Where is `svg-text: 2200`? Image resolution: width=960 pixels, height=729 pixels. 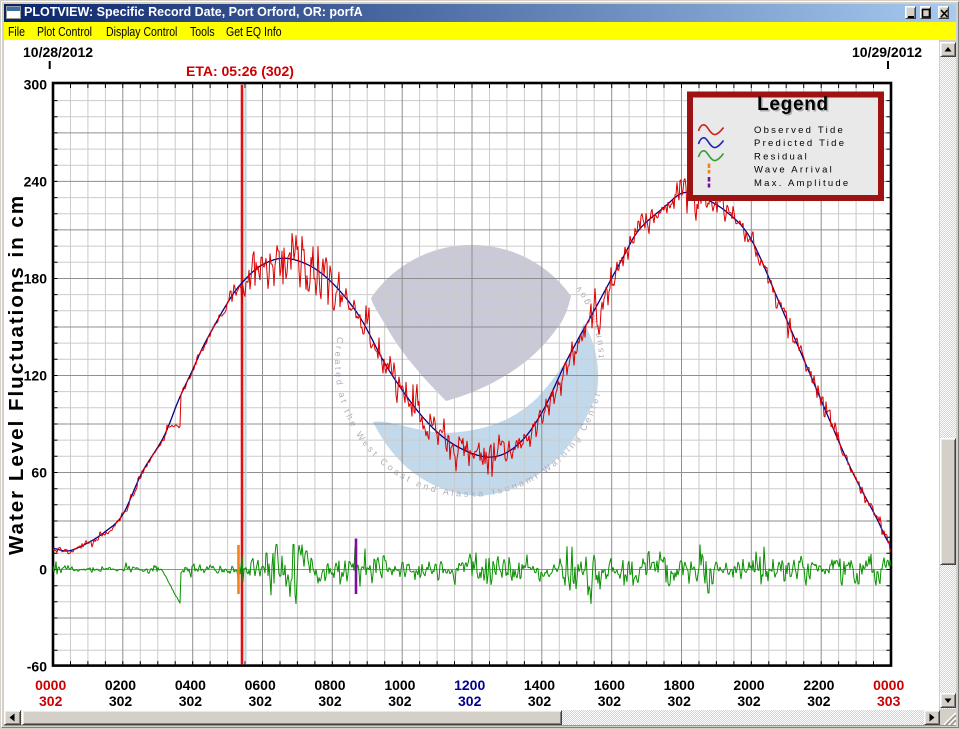
svg-text: 2200 is located at coordinates (818, 685).